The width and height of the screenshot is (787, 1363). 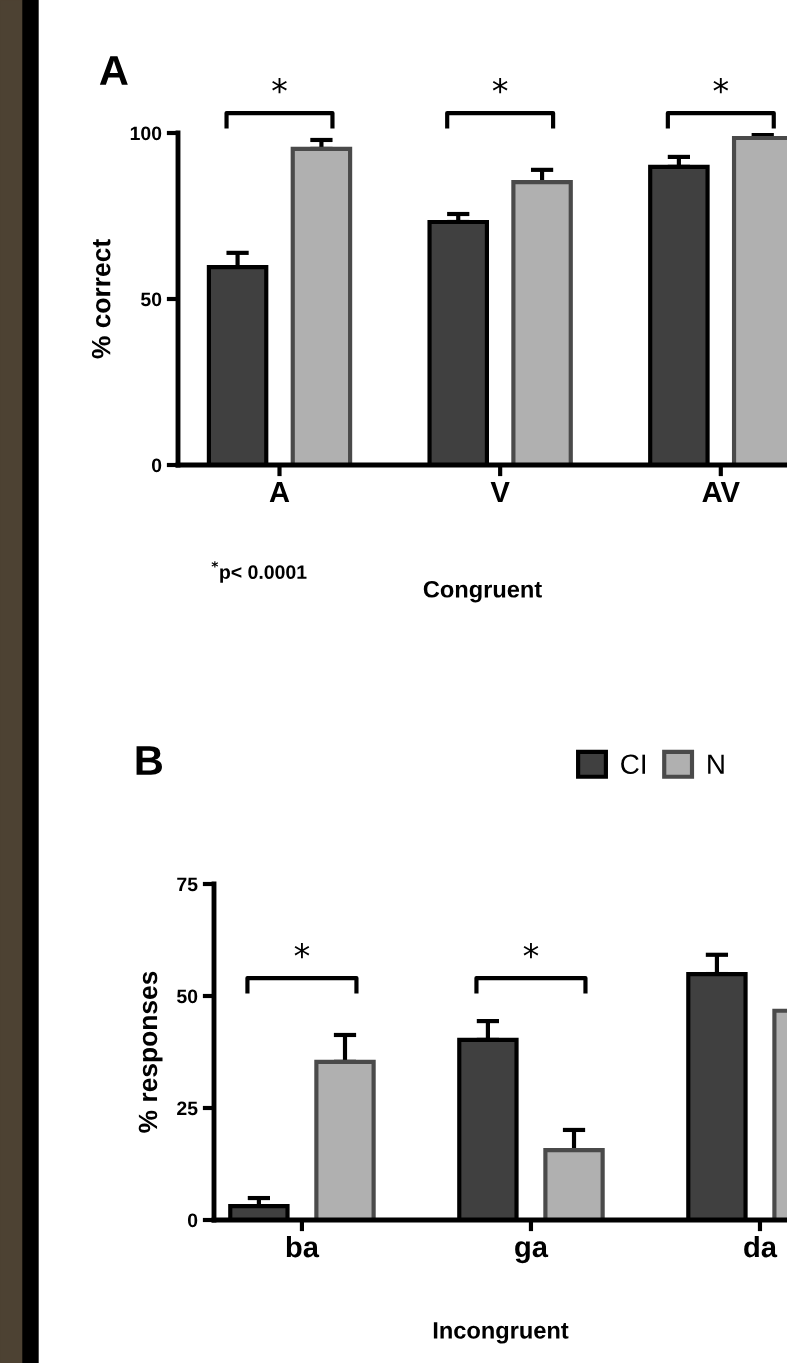 I want to click on x-tick-label: V, so click(x=500, y=492).